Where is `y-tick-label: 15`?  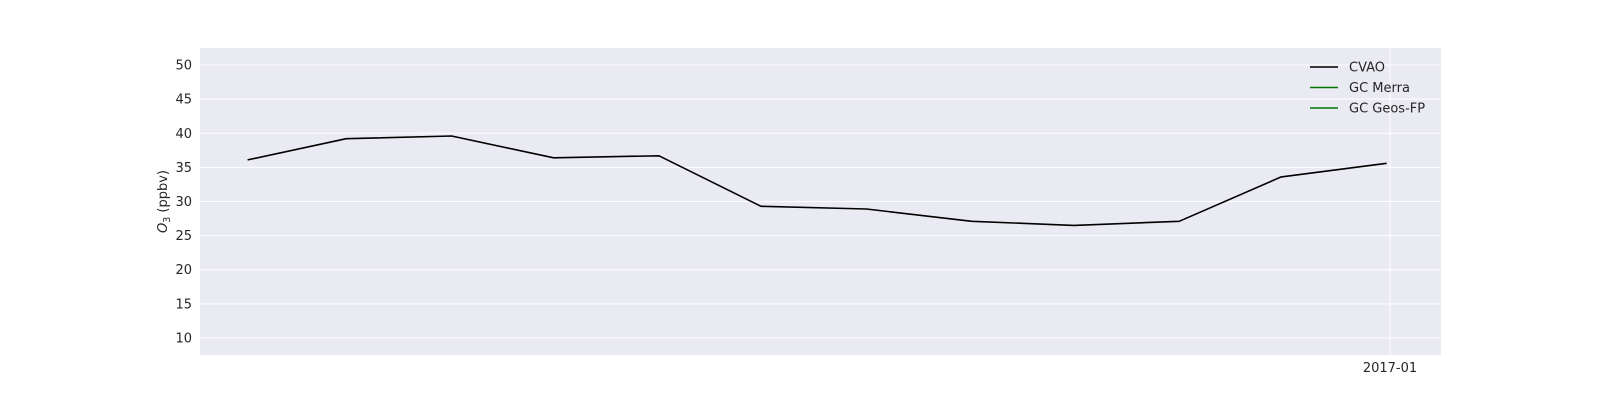 y-tick-label: 15 is located at coordinates (183, 304).